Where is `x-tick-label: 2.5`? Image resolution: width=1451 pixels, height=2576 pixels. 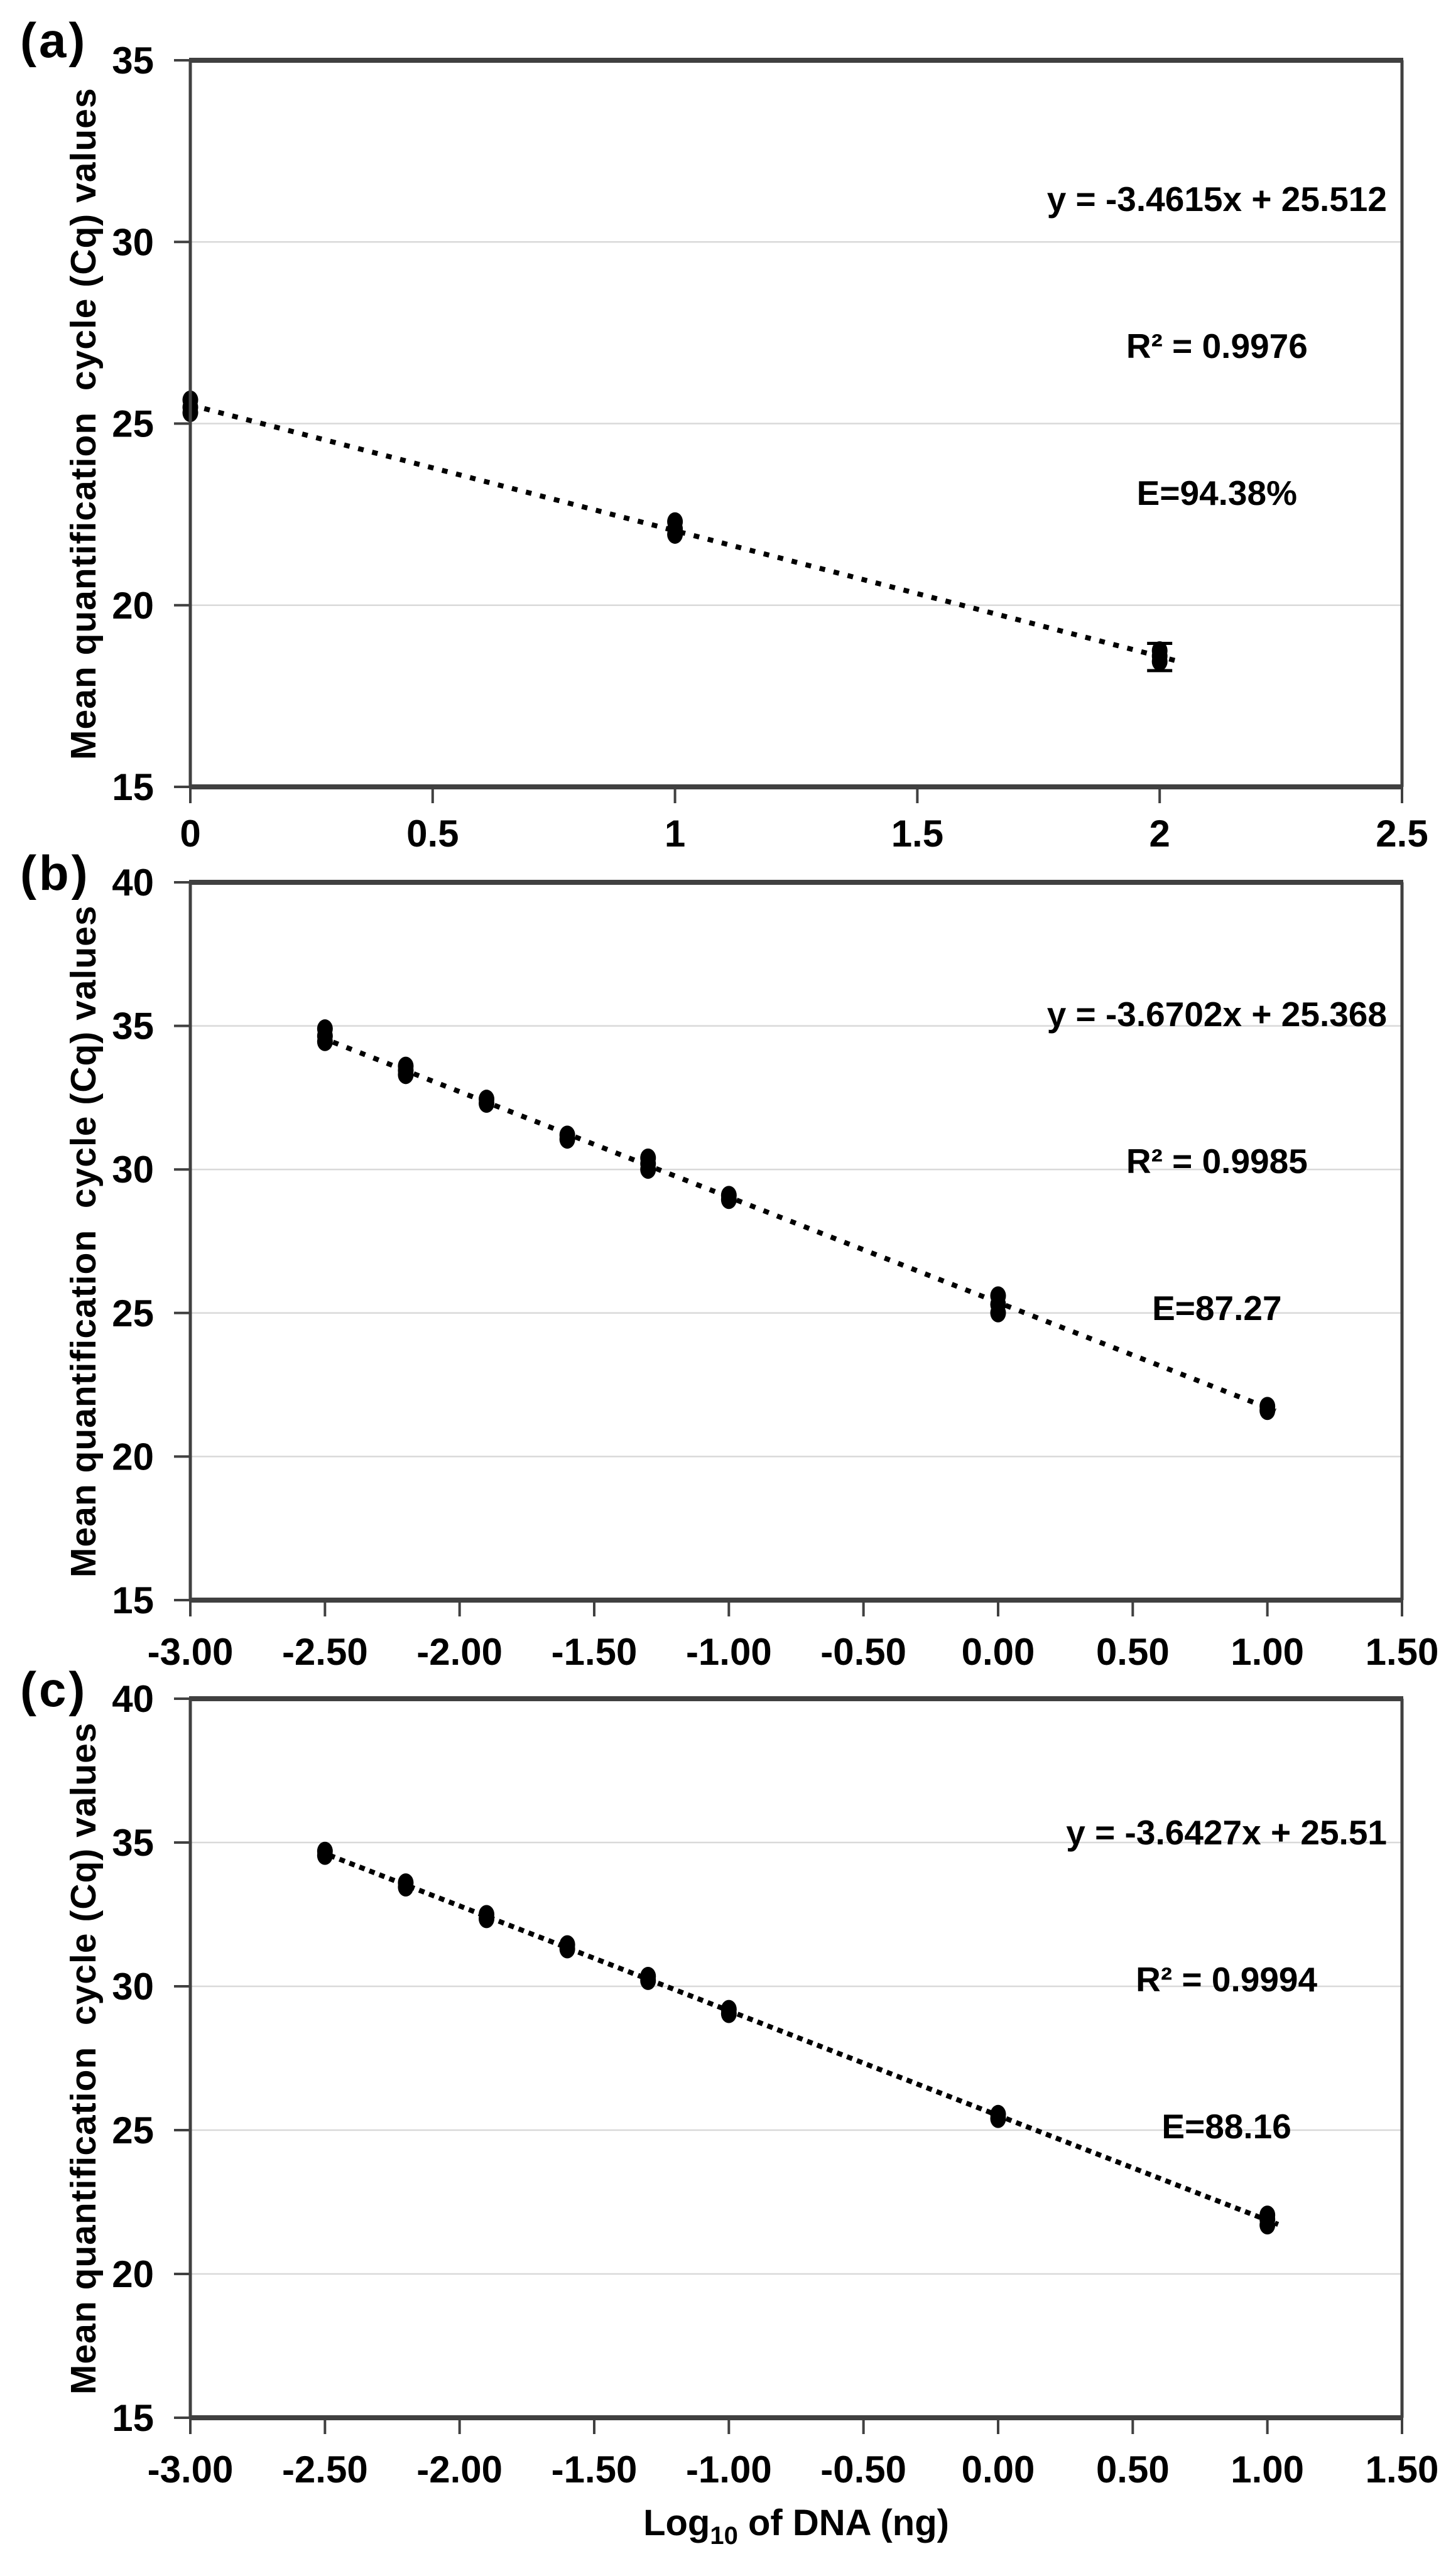 x-tick-label: 2.5 is located at coordinates (1402, 834).